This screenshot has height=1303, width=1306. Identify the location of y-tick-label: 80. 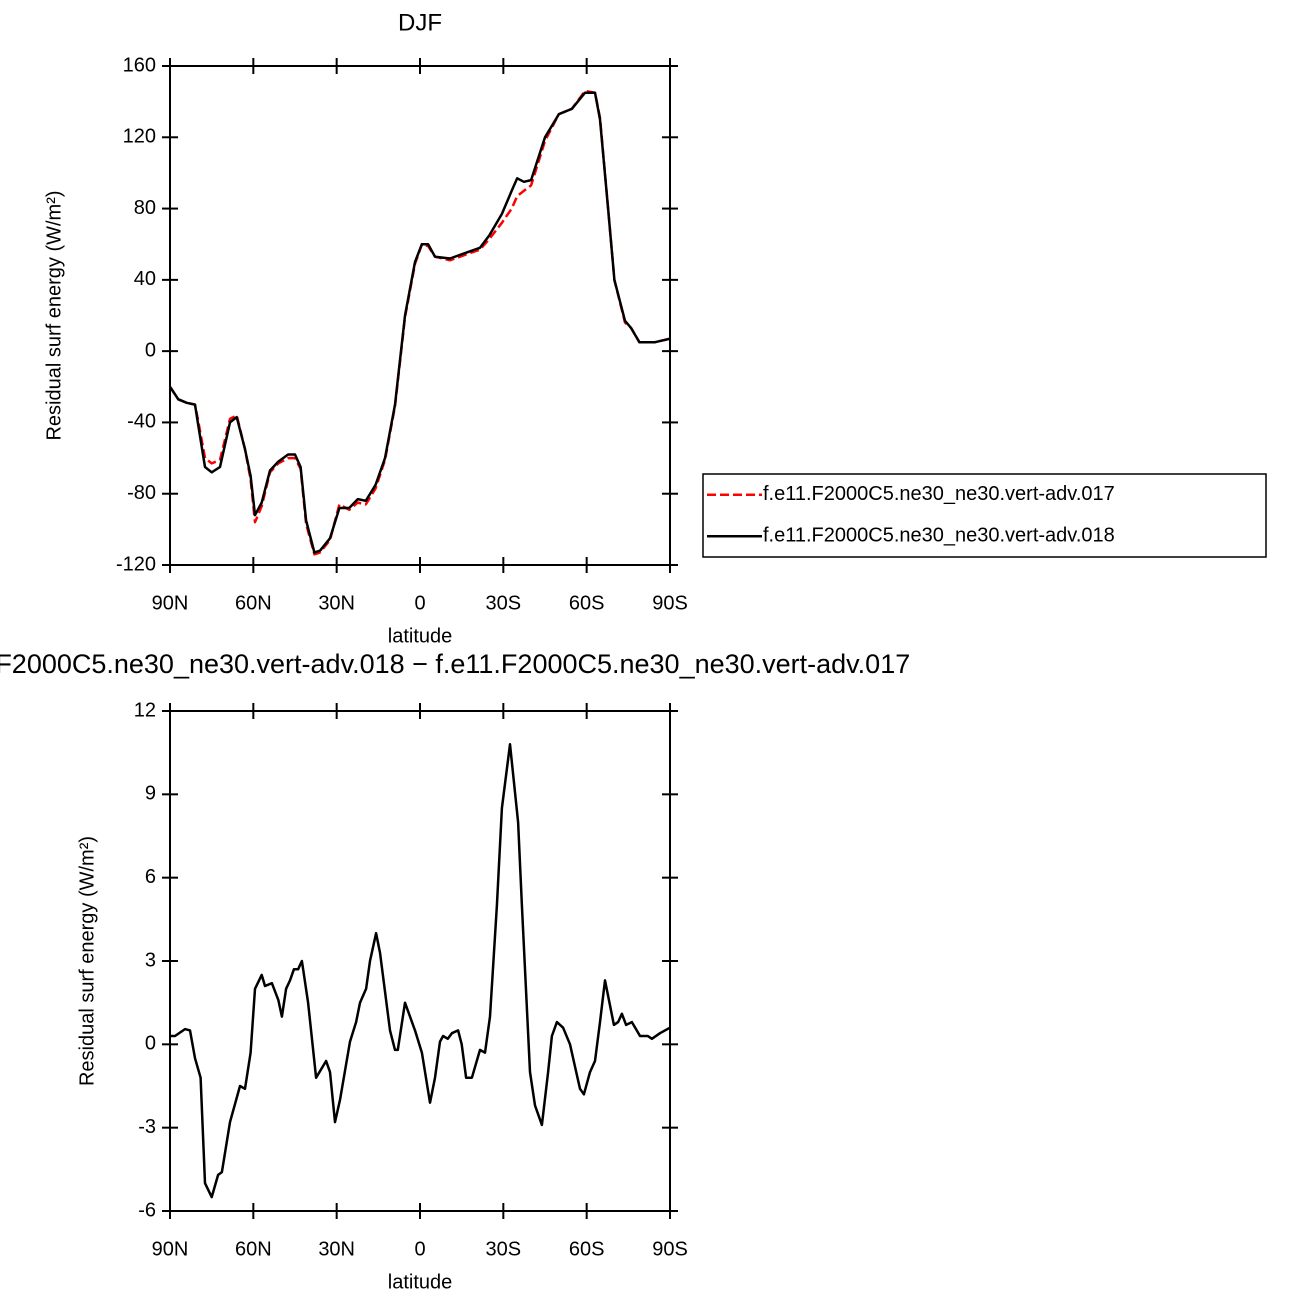
(145, 208).